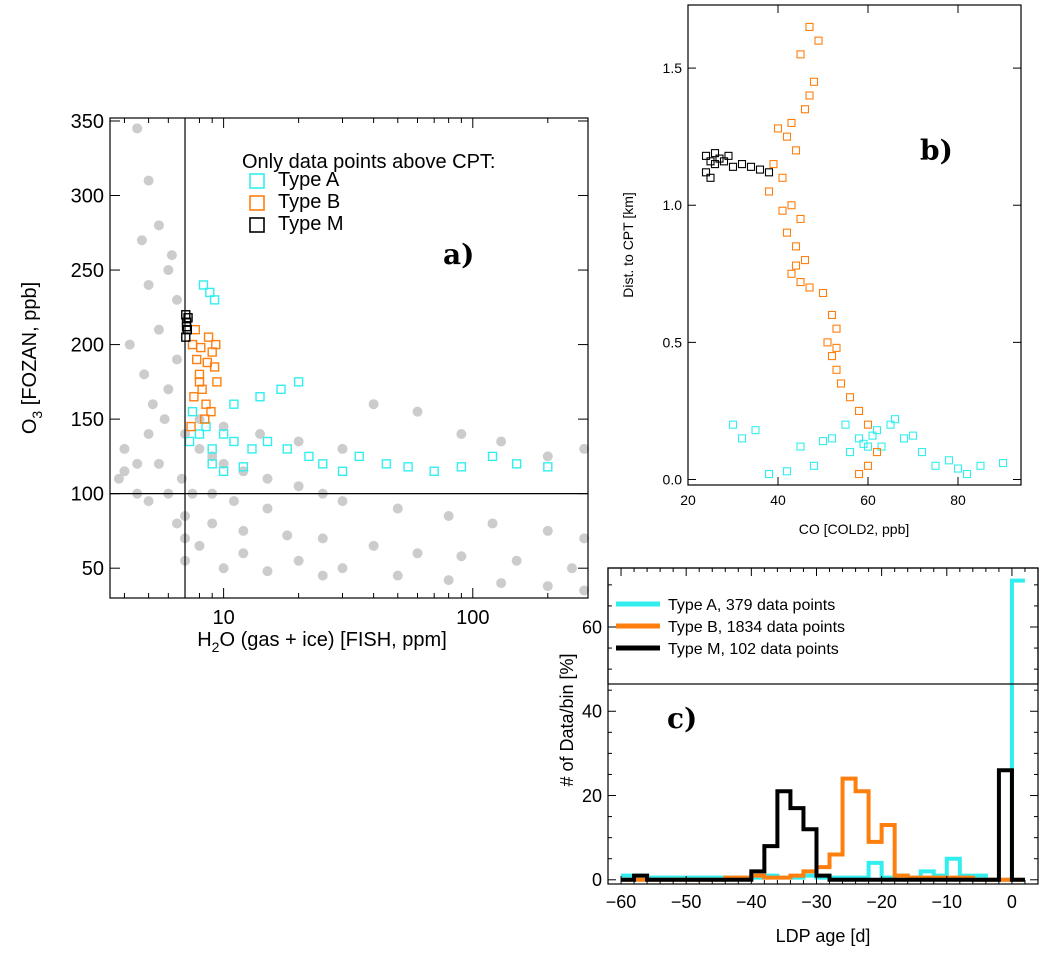  I want to click on x-tick-label: 80, so click(958, 500).